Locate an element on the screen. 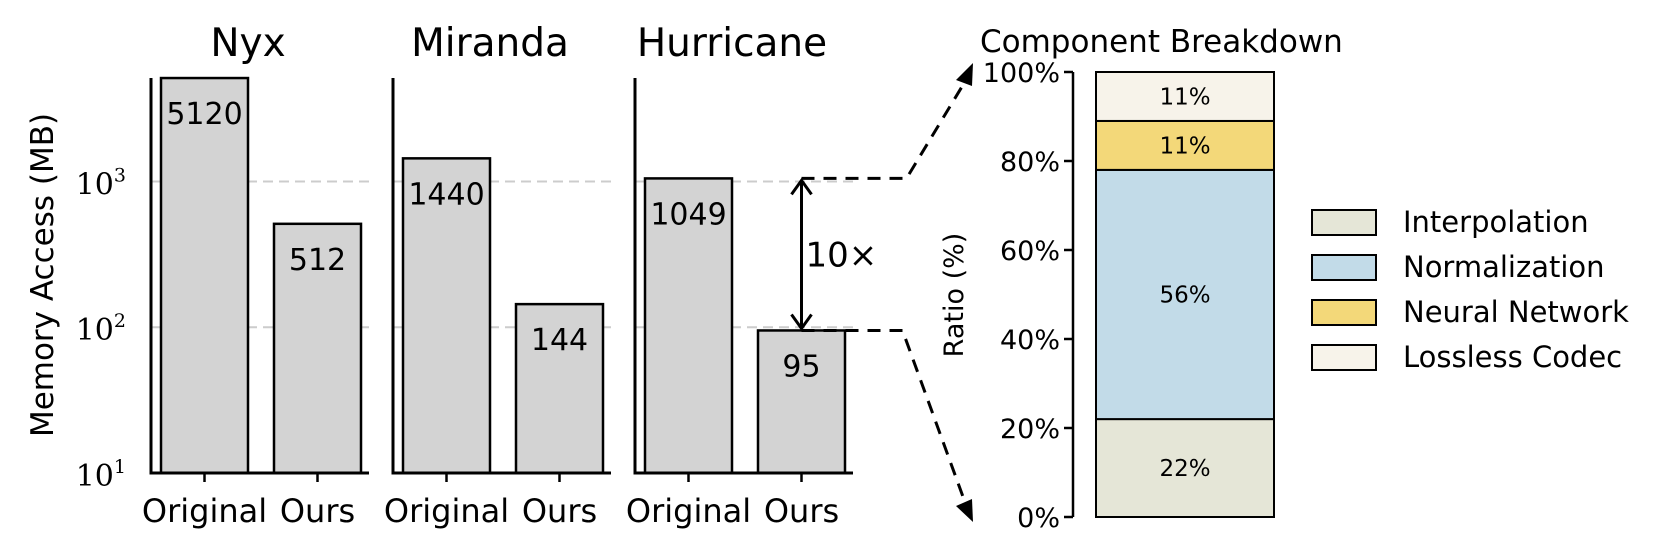  y-tick-label: 10³ is located at coordinates (101, 183).